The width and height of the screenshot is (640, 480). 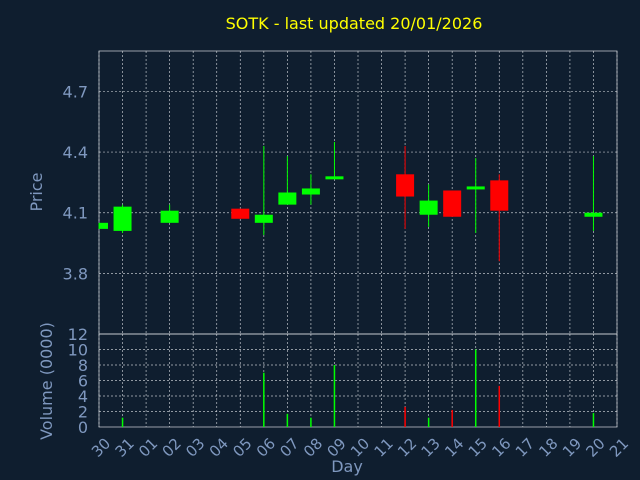 I want to click on price-axis-label: Price, so click(x=36, y=191).